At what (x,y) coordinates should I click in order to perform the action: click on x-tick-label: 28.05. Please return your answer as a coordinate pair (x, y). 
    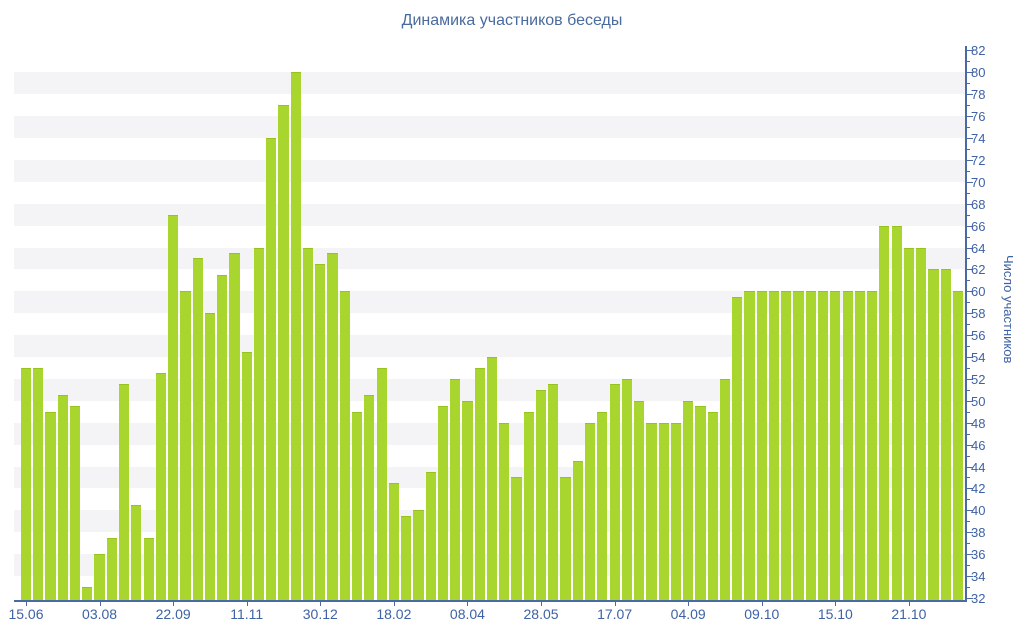
    Looking at the image, I should click on (541, 614).